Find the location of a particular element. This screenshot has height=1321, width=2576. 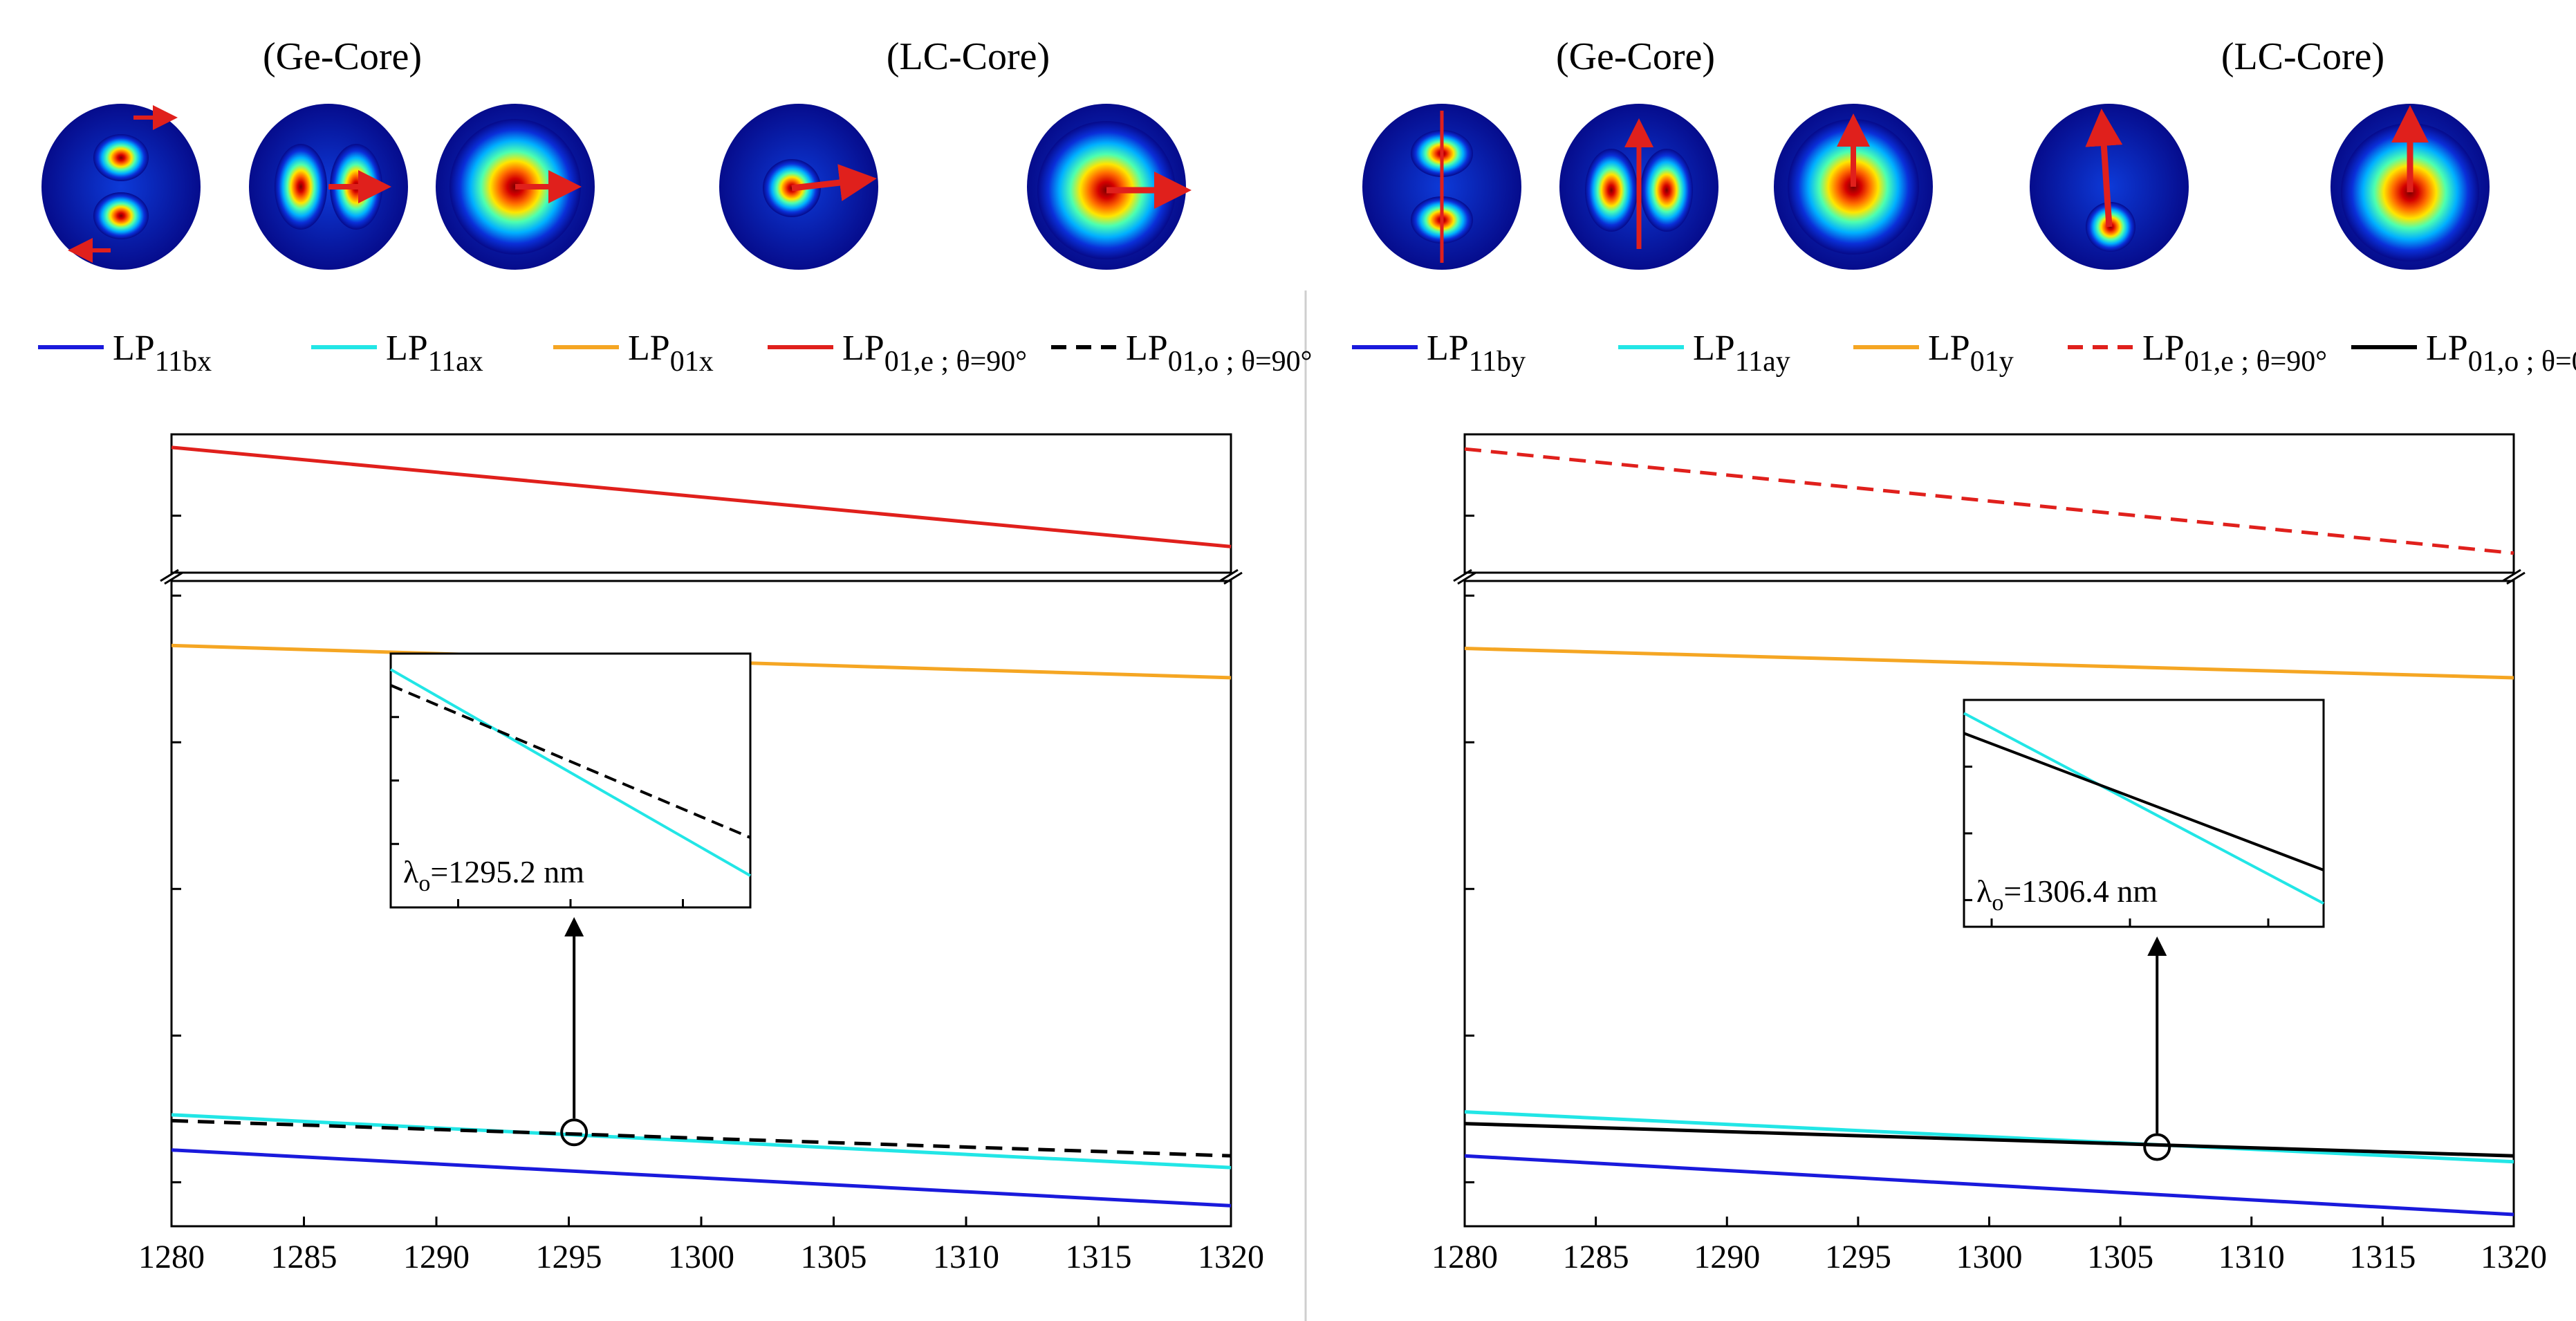

legend-label-sub: 01x is located at coordinates (692, 362).